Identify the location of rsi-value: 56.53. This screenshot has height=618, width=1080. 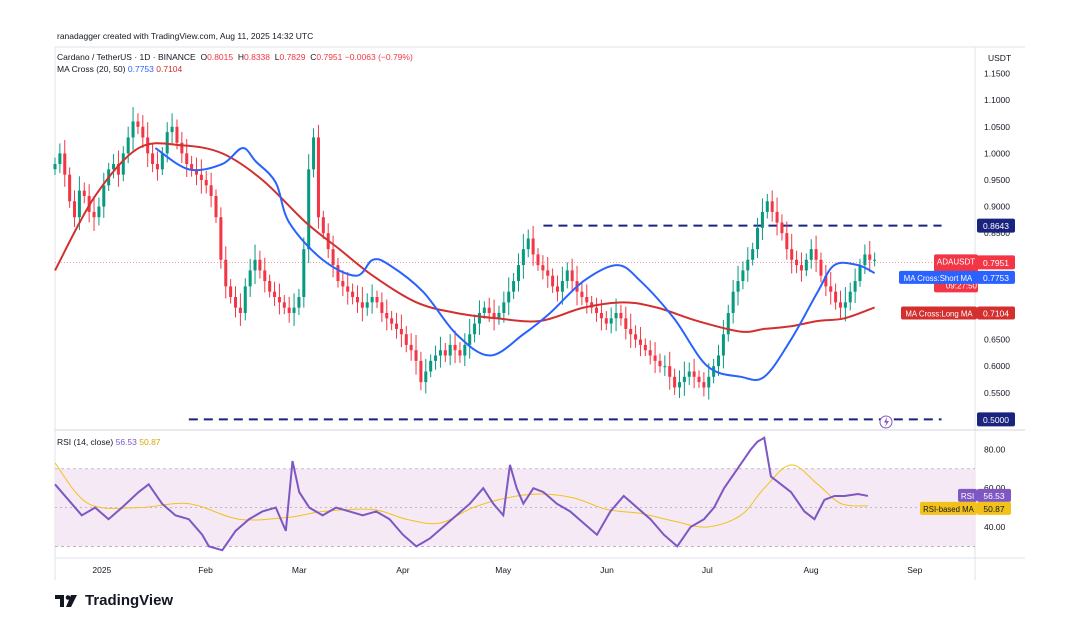
(126, 442).